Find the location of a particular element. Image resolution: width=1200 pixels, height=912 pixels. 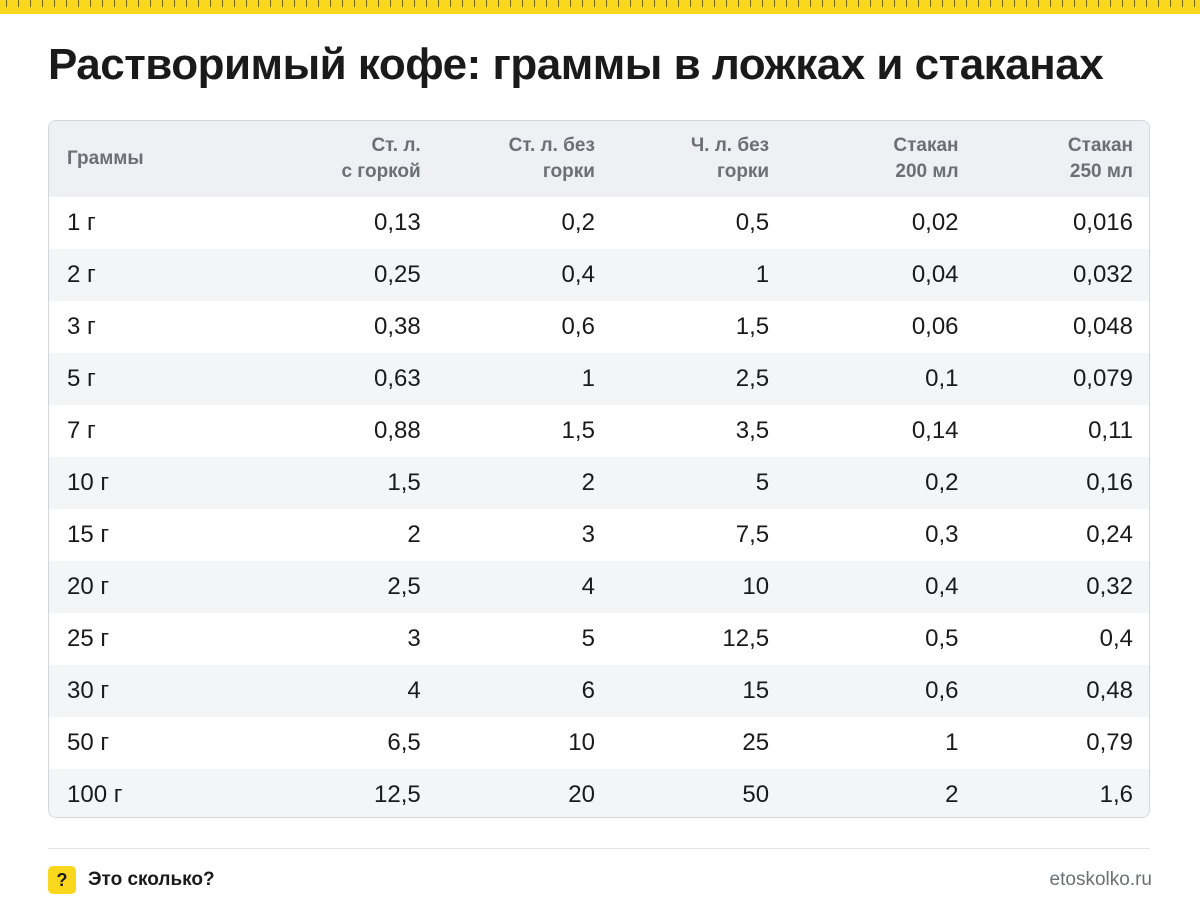

table-row: 15 г 2 3 7,5 0,3 0,24 is located at coordinates (599, 535).